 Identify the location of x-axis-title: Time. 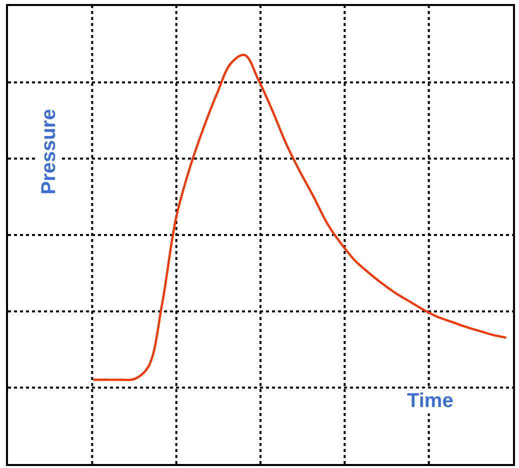
(430, 401).